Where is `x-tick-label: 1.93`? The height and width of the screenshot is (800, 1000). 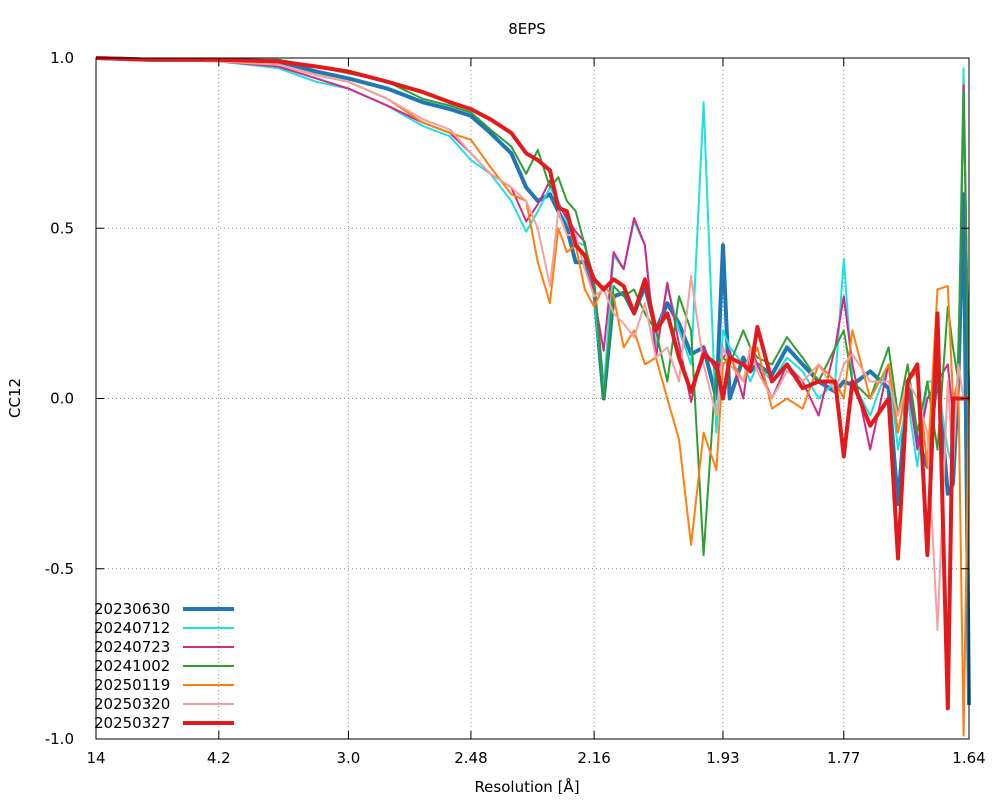
x-tick-label: 1.93 is located at coordinates (722, 758).